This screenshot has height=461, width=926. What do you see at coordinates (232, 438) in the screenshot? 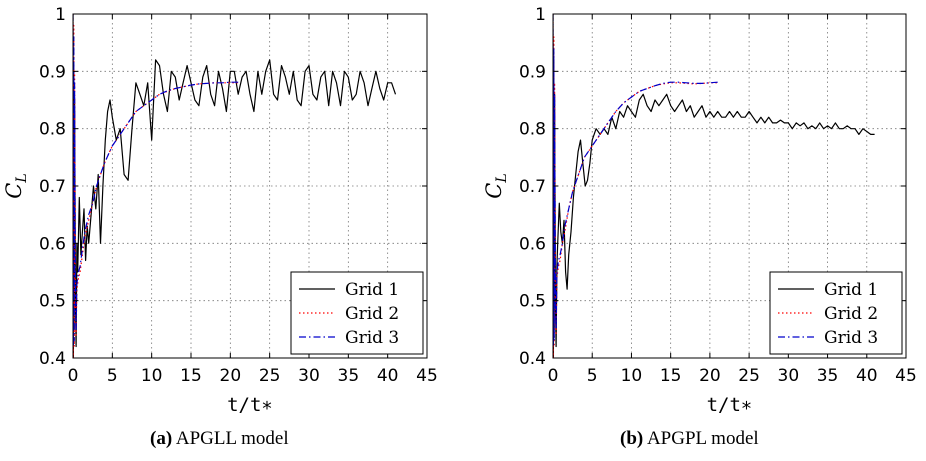
I see `caption-text-a: APGLL model` at bounding box center [232, 438].